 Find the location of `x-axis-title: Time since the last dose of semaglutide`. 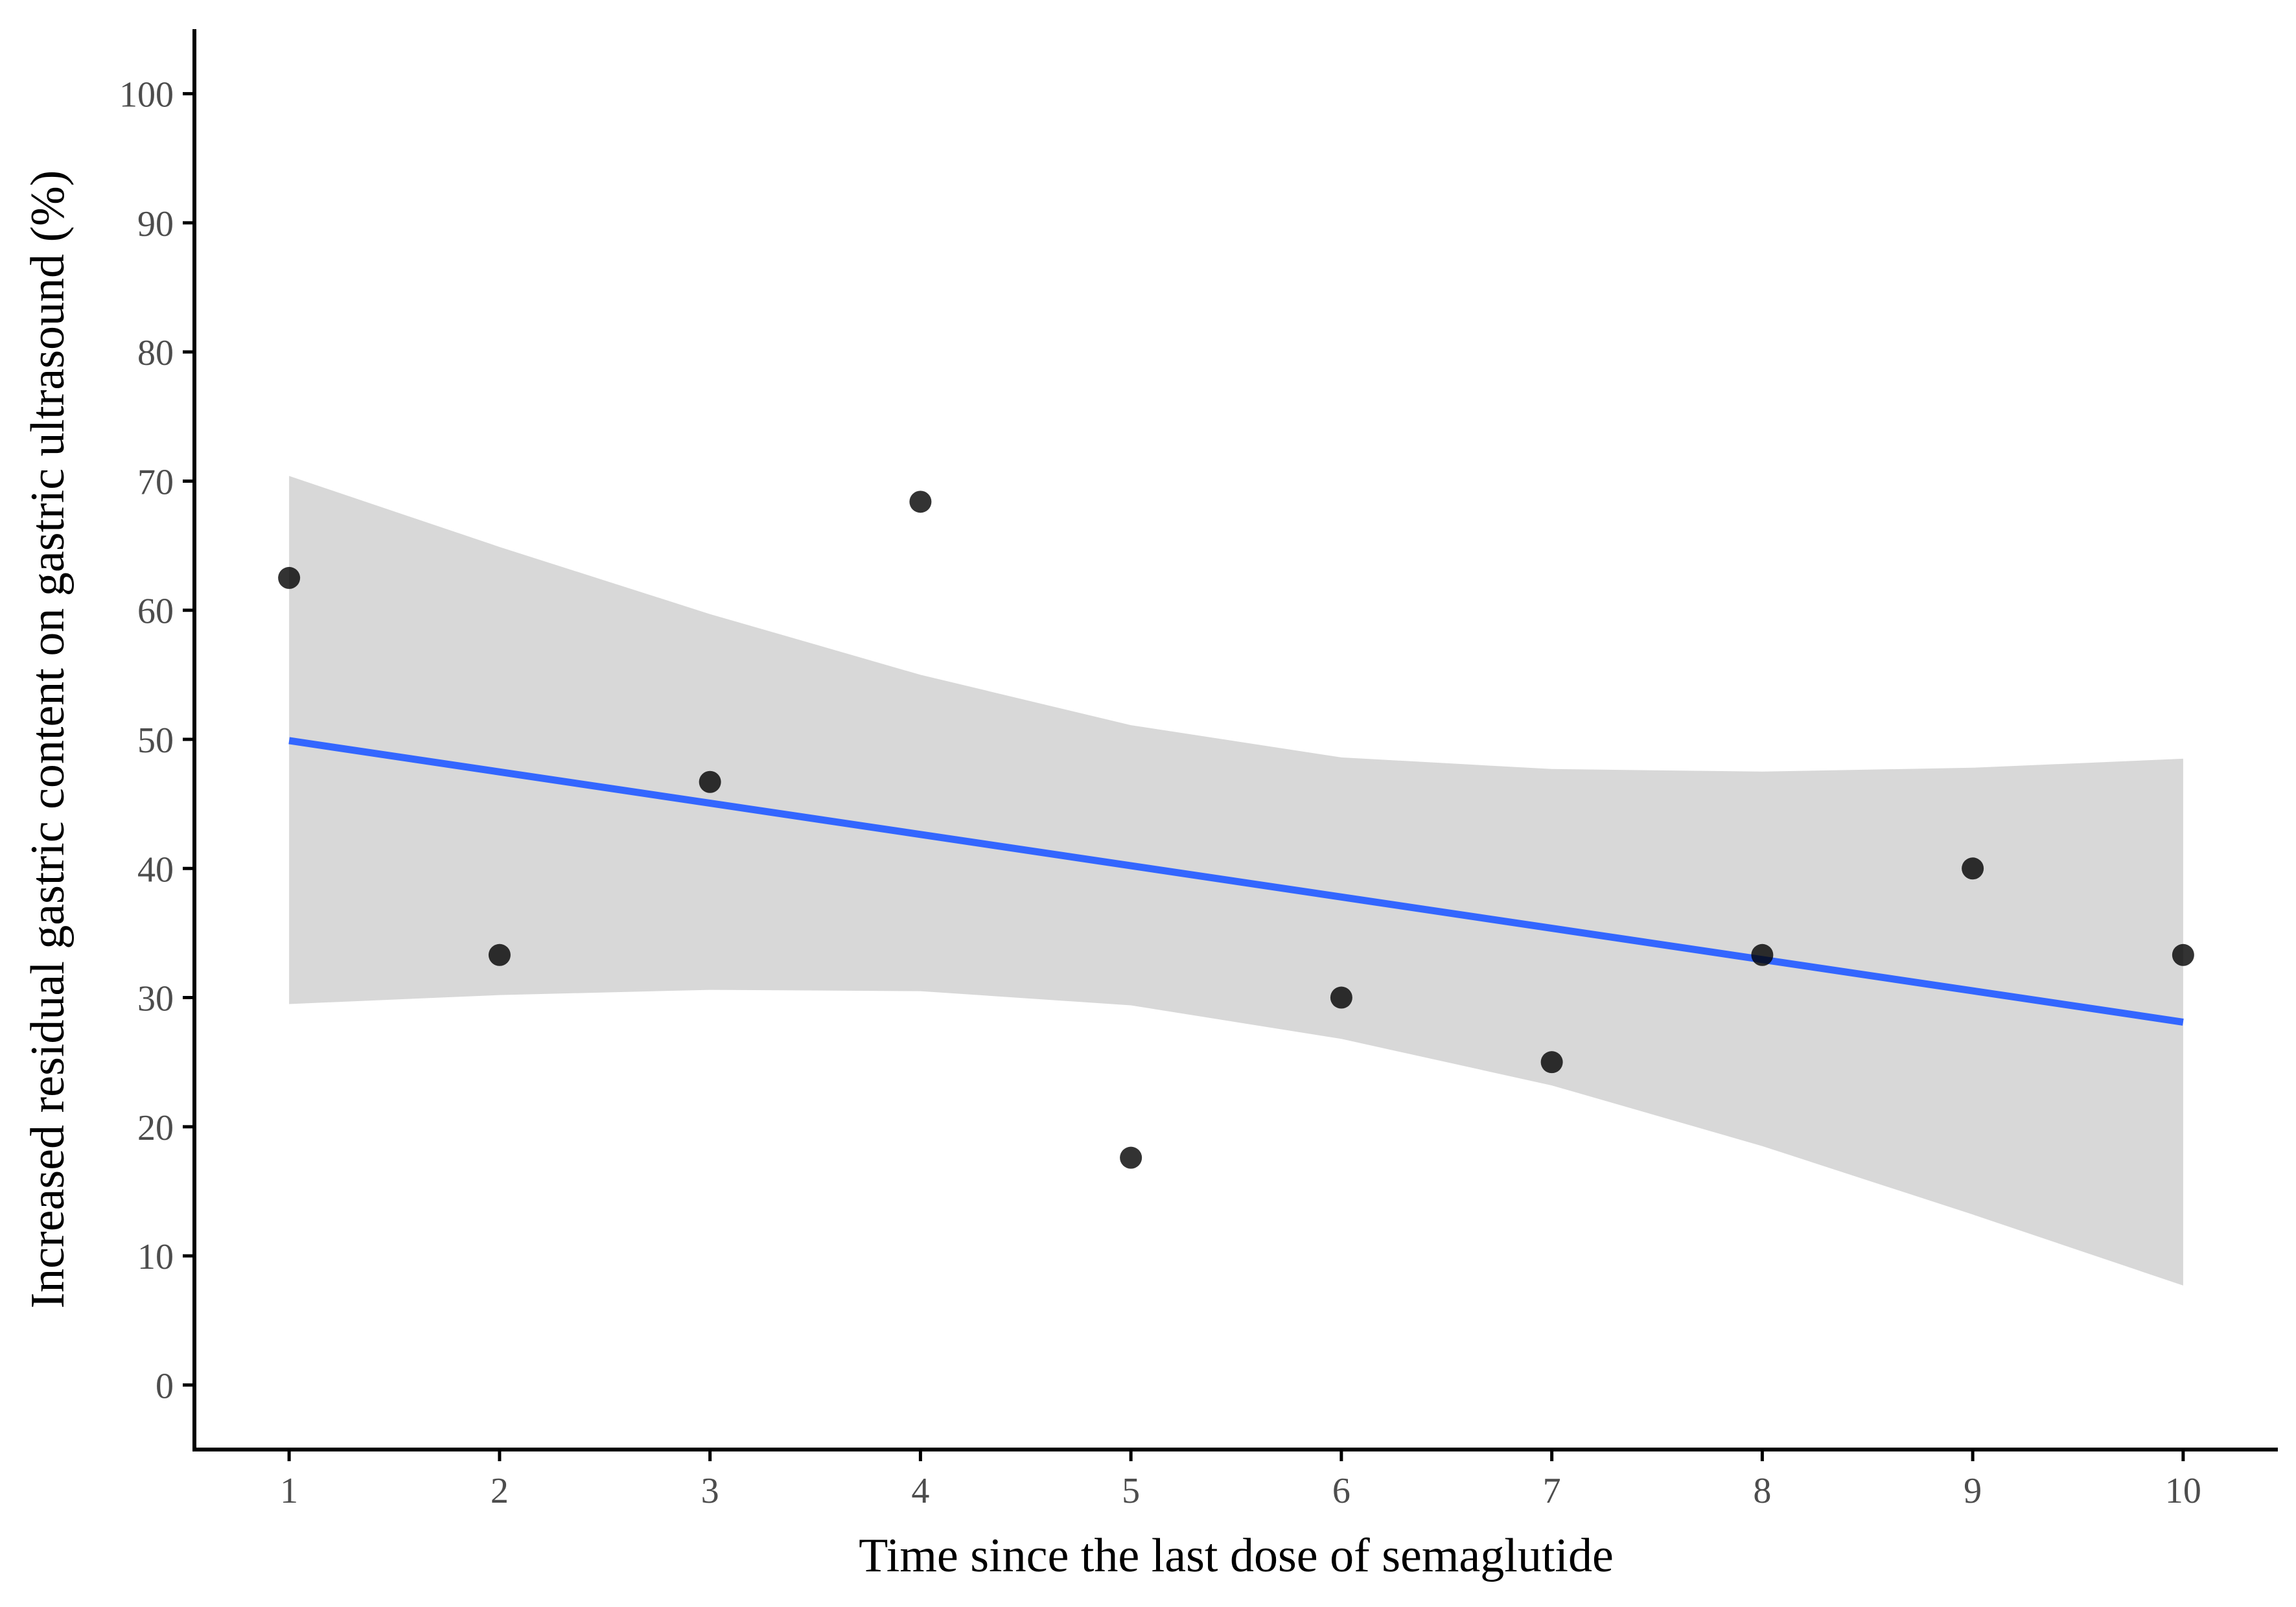

x-axis-title: Time since the last dose of semaglutide is located at coordinates (1236, 1555).